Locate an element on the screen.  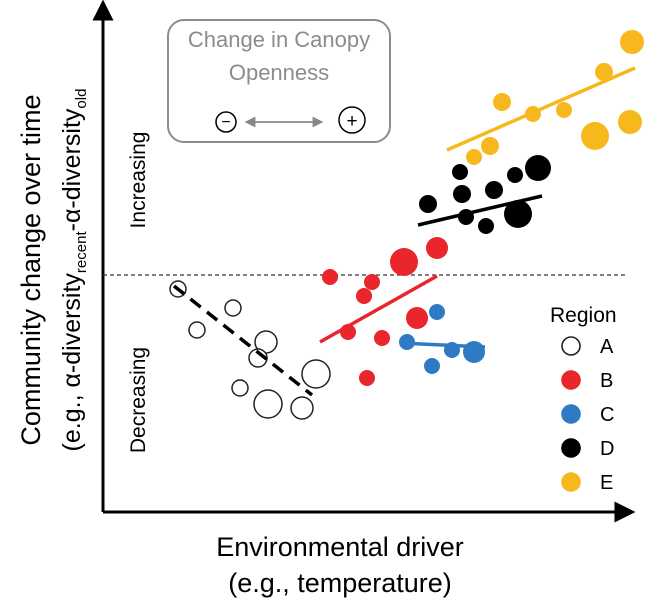
increasing-label: Increasing is located at coordinates (138, 180).